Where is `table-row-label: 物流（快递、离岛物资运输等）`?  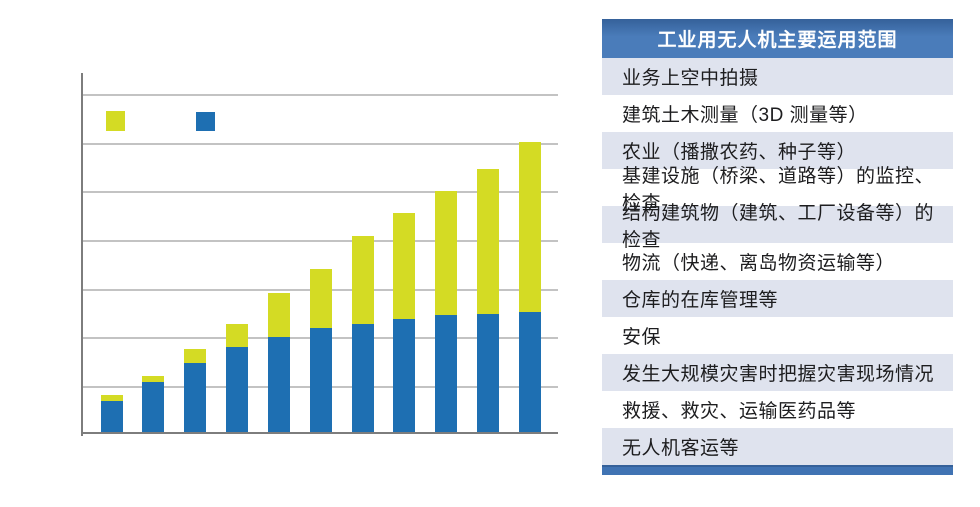 table-row-label: 物流（快递、离岛物资运输等） is located at coordinates (759, 263).